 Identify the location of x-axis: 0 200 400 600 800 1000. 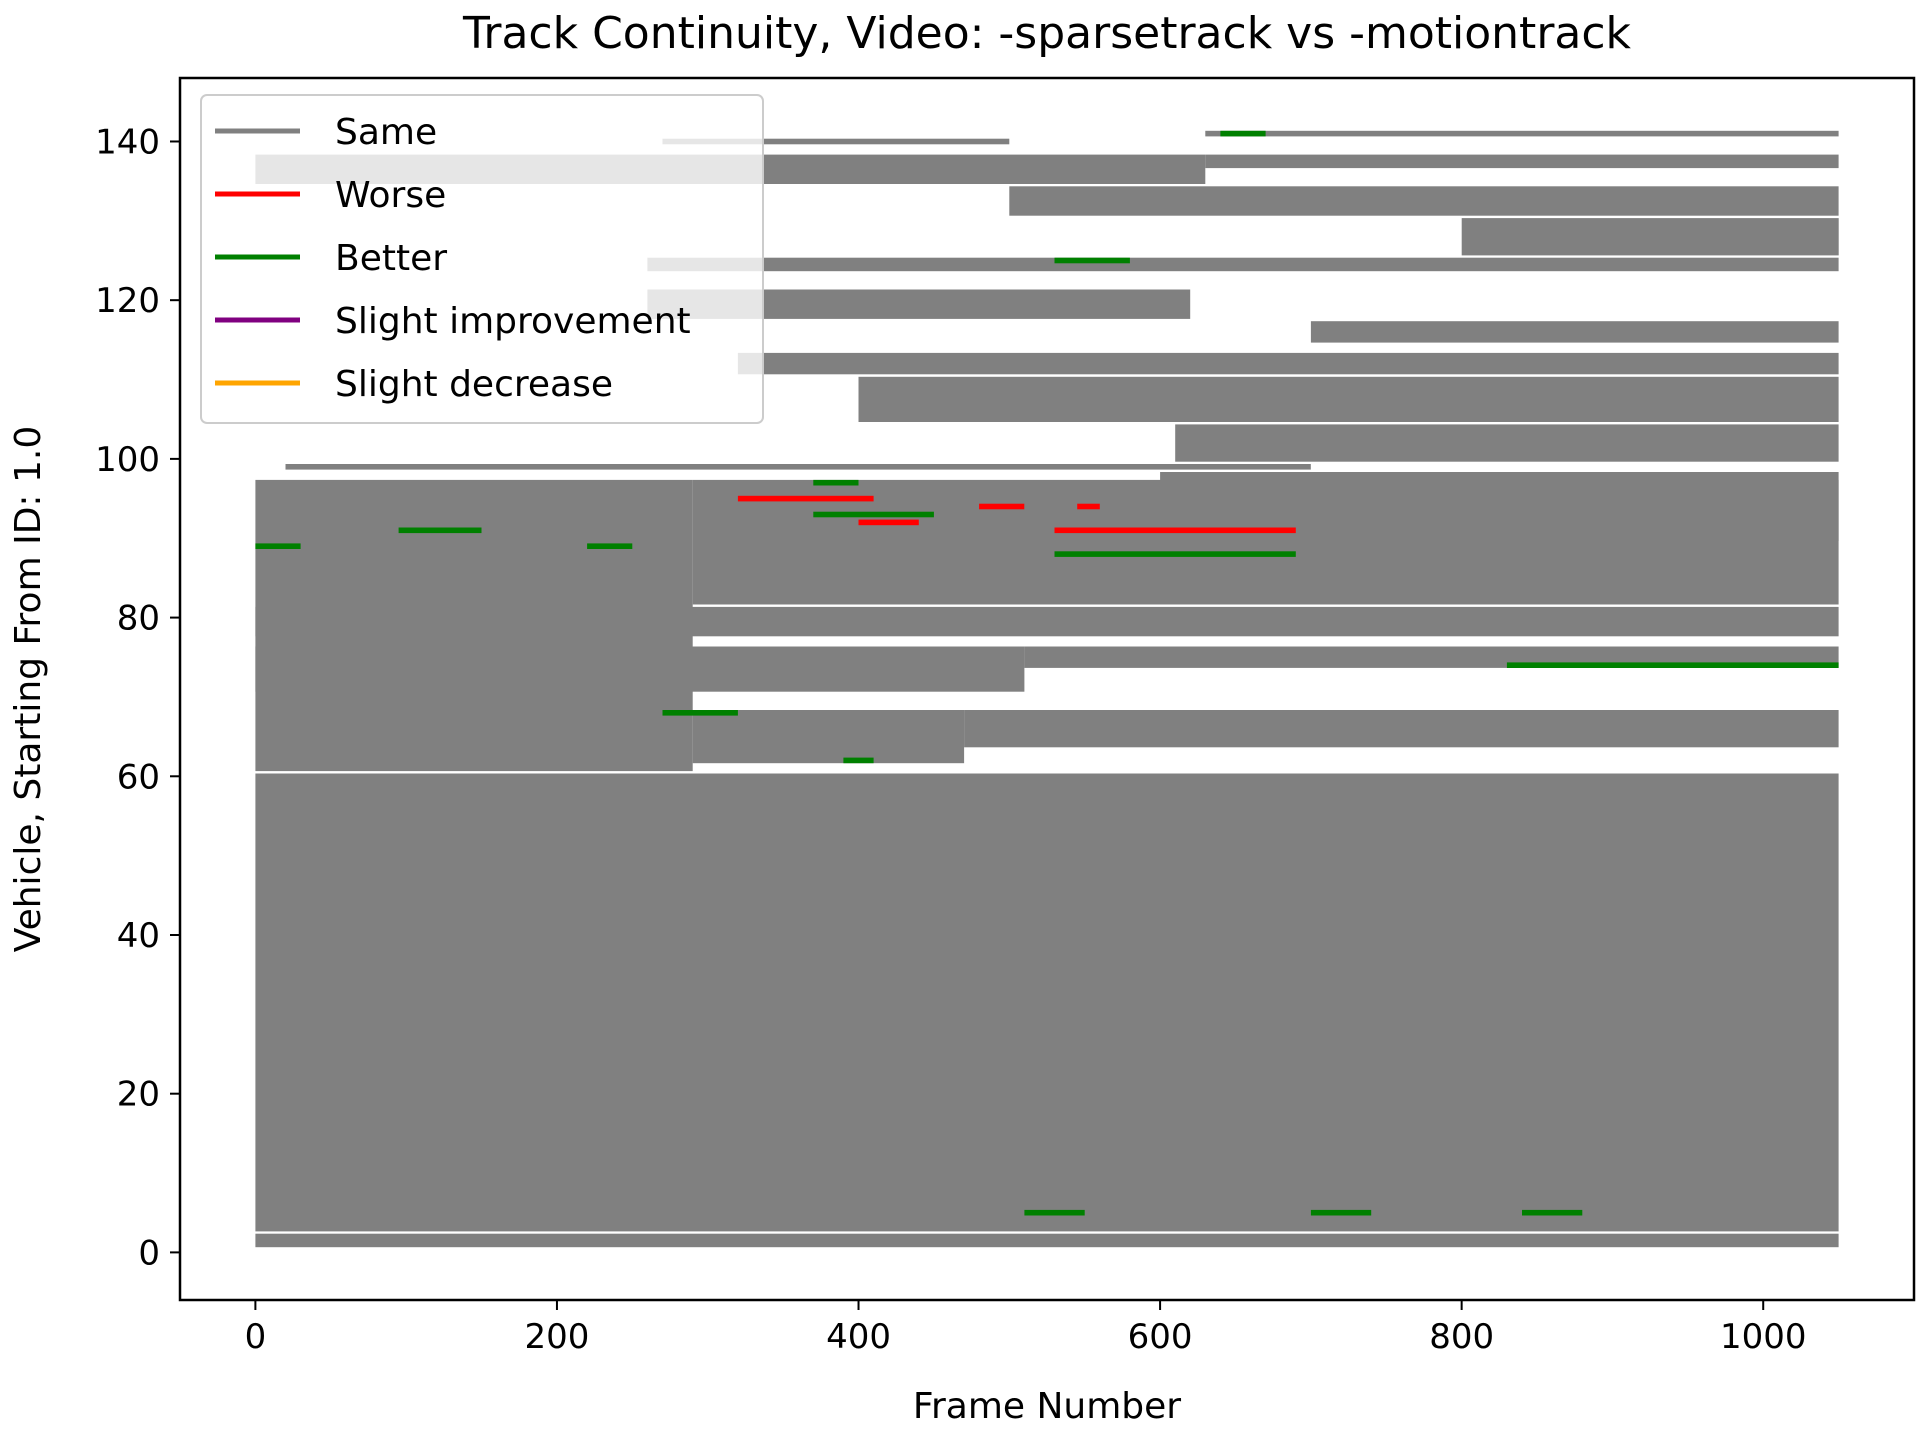
(1026, 1328).